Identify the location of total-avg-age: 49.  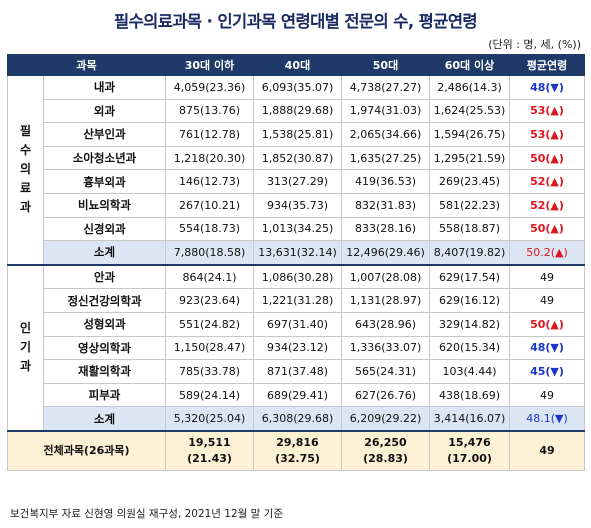
(547, 450).